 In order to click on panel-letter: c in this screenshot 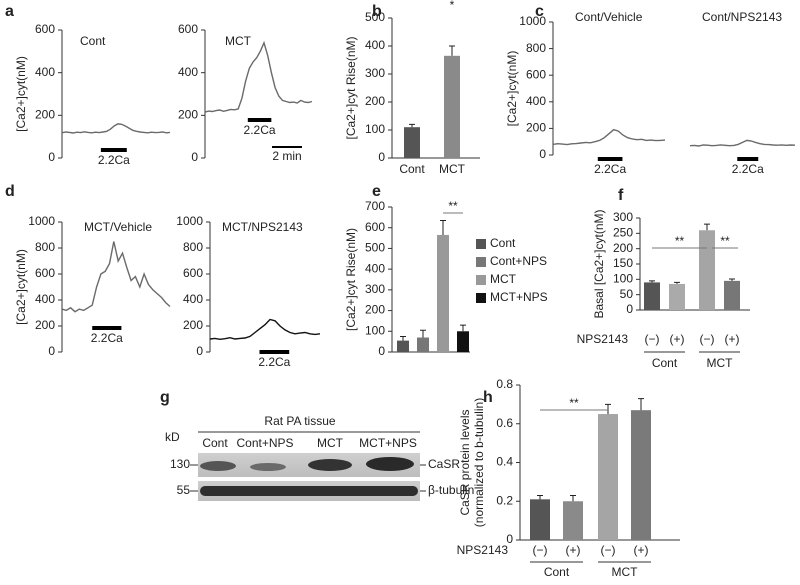, I will do `click(539, 11)`.